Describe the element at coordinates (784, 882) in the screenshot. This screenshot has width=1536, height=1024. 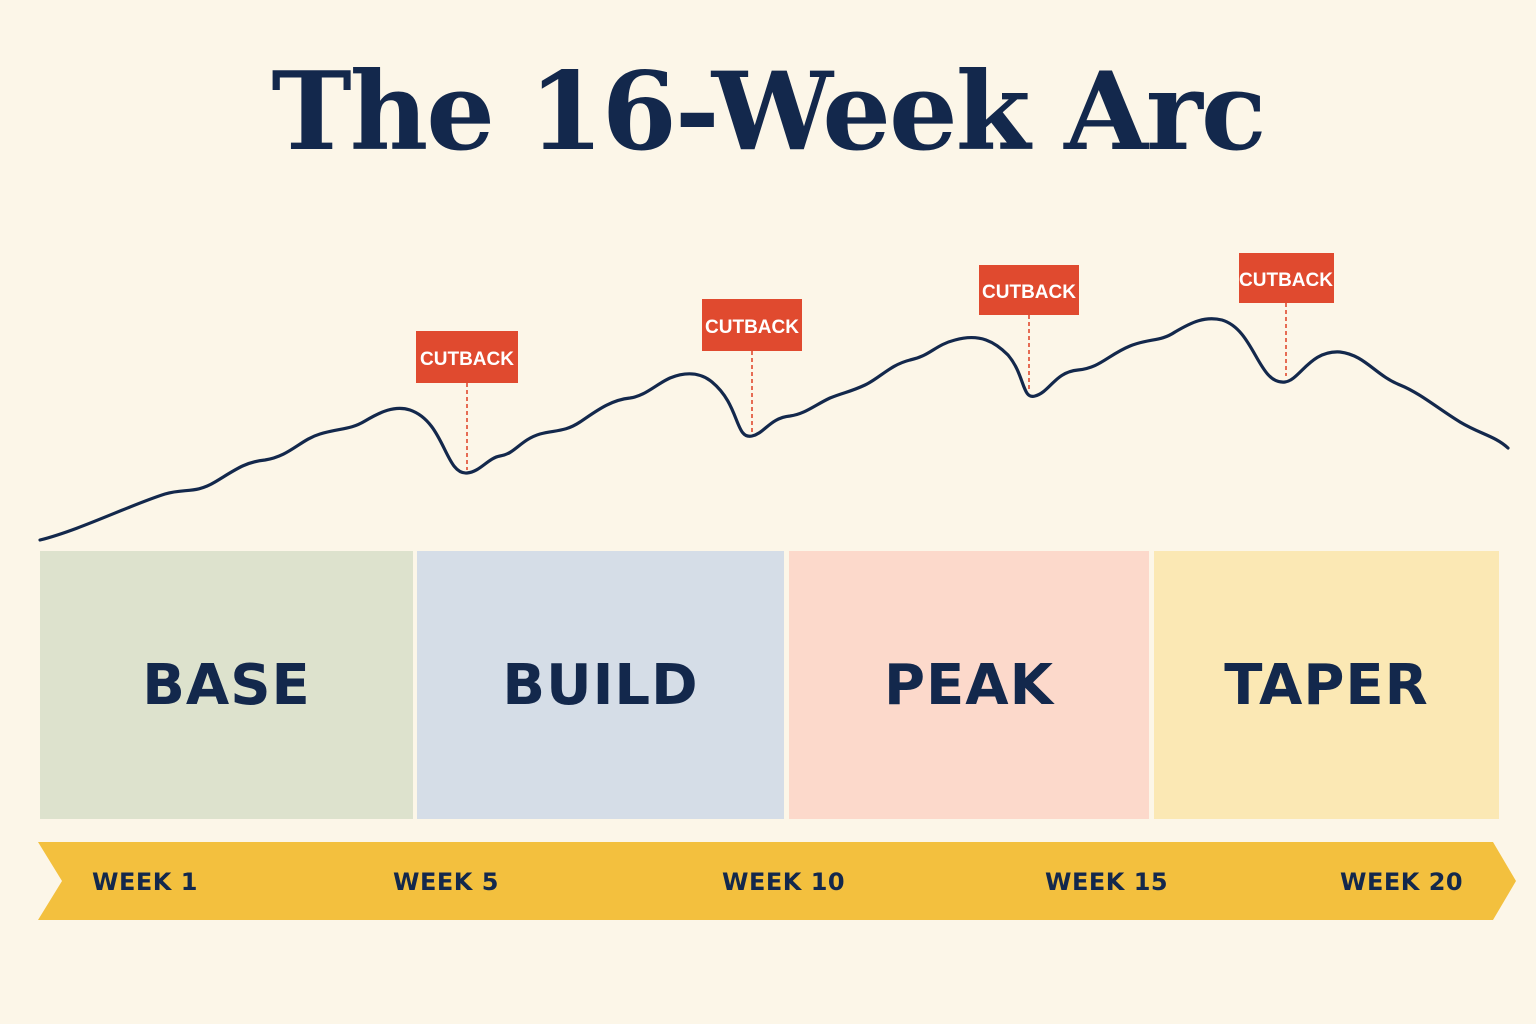
I see `week-10-label: WEEK 10` at that location.